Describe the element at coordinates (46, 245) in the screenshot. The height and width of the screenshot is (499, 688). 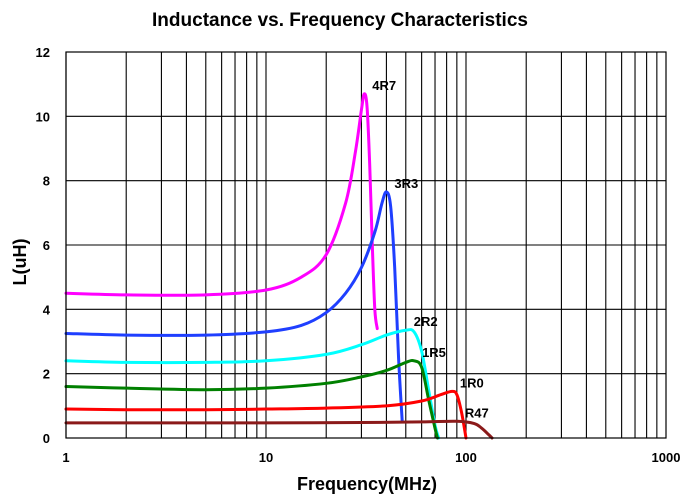
I see `y-tick-label: 6` at that location.